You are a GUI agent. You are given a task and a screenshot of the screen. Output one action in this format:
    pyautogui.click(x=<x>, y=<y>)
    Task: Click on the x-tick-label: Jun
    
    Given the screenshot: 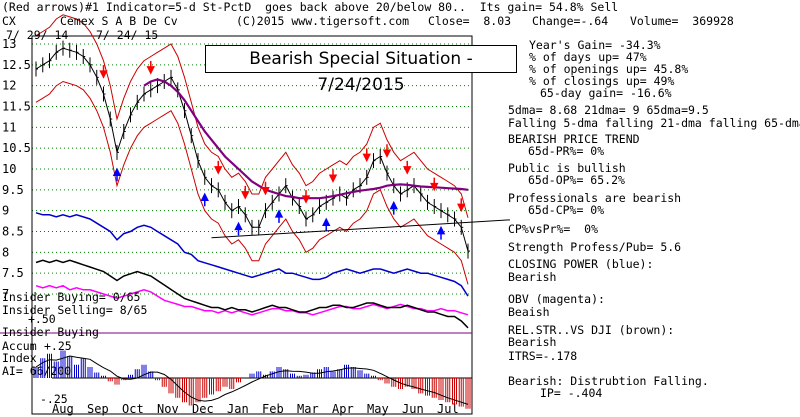 What is the action you would take?
    pyautogui.click(x=413, y=409)
    